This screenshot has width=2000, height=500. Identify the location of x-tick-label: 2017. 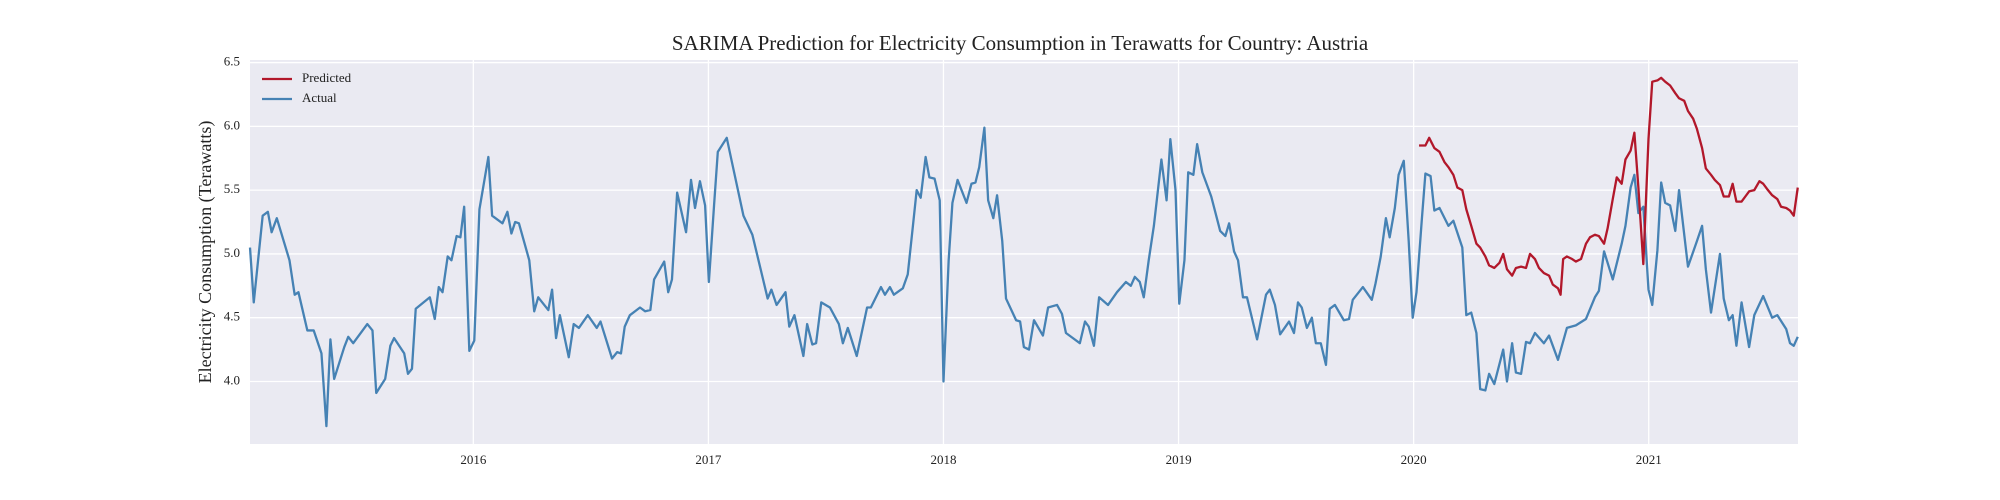
(708, 459).